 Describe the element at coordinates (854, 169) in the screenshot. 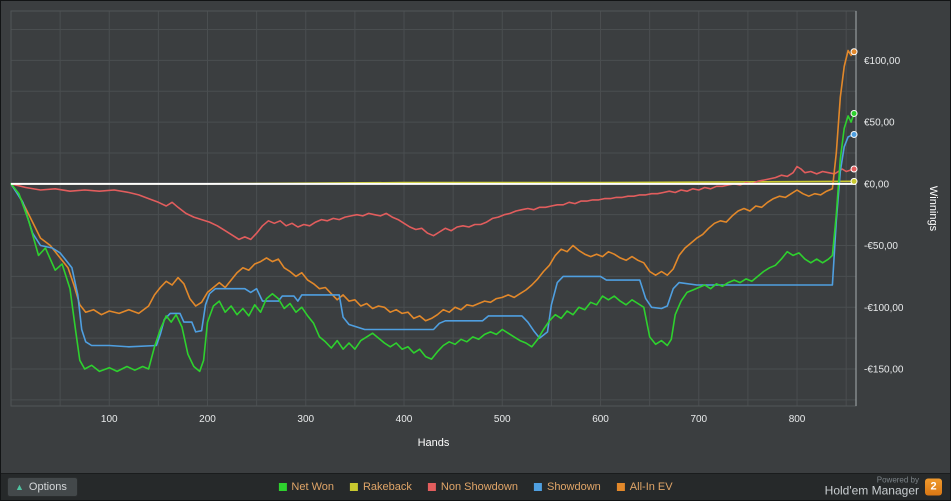

I see `series-end-marker-non-showdown` at that location.